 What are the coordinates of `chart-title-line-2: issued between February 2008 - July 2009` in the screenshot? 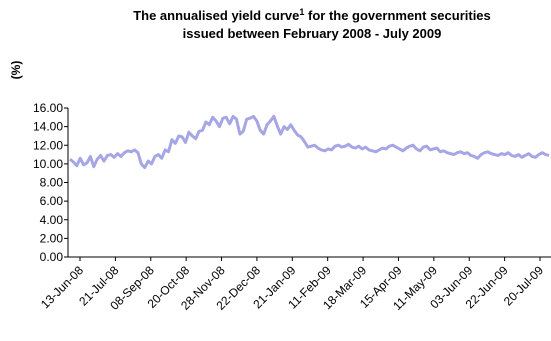 It's located at (312, 33).